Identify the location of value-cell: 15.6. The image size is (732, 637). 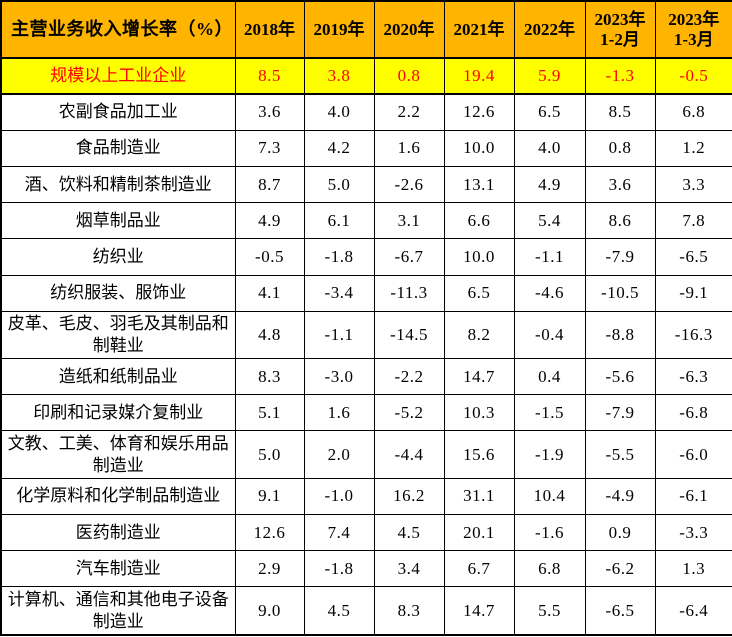
(479, 454).